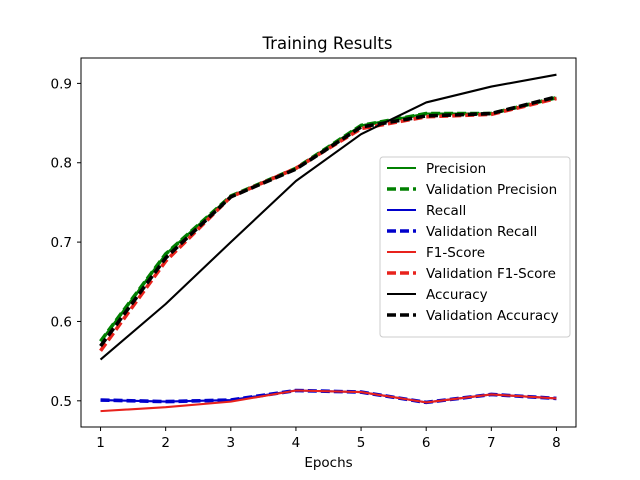  Describe the element at coordinates (426, 443) in the screenshot. I see `x-tick-label: 6` at that location.